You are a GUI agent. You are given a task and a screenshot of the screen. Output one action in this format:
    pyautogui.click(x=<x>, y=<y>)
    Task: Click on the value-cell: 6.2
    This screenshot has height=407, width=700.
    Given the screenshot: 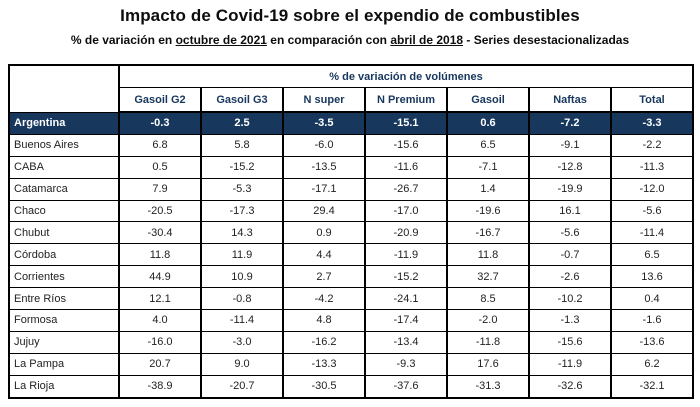 What is the action you would take?
    pyautogui.click(x=652, y=364)
    